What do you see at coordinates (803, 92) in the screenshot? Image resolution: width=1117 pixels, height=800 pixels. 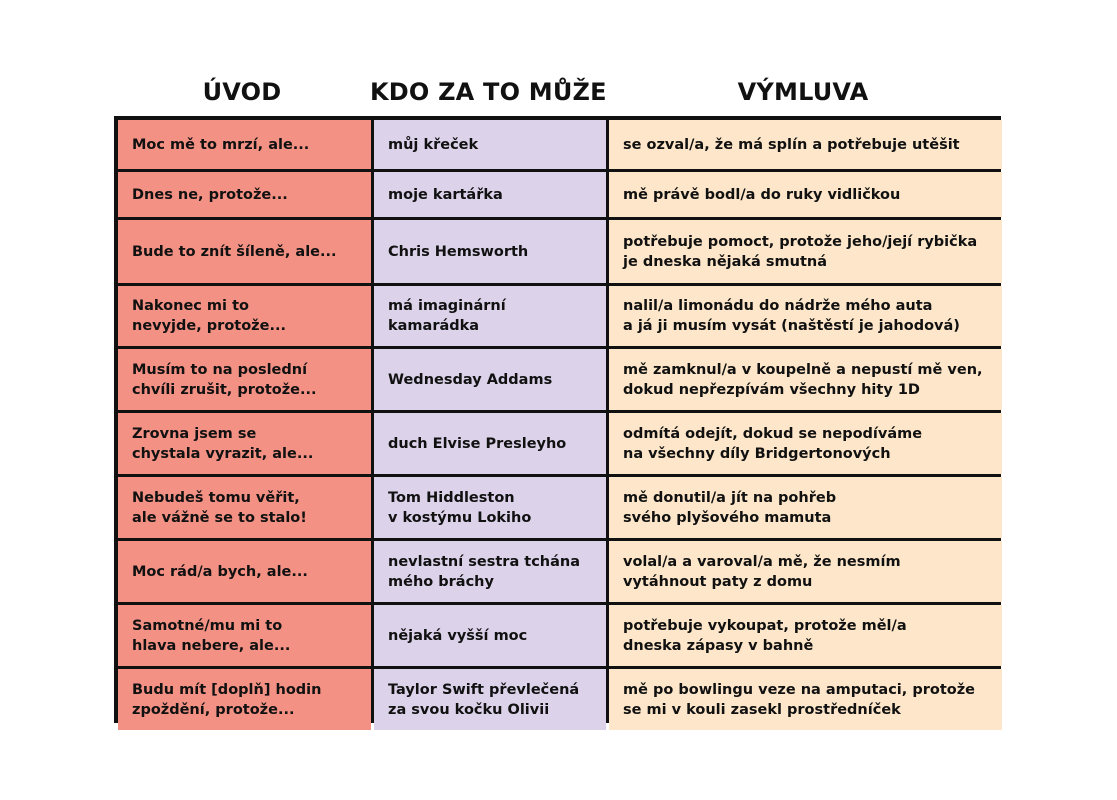 I see `header-excuse: VÝMLUVA` at bounding box center [803, 92].